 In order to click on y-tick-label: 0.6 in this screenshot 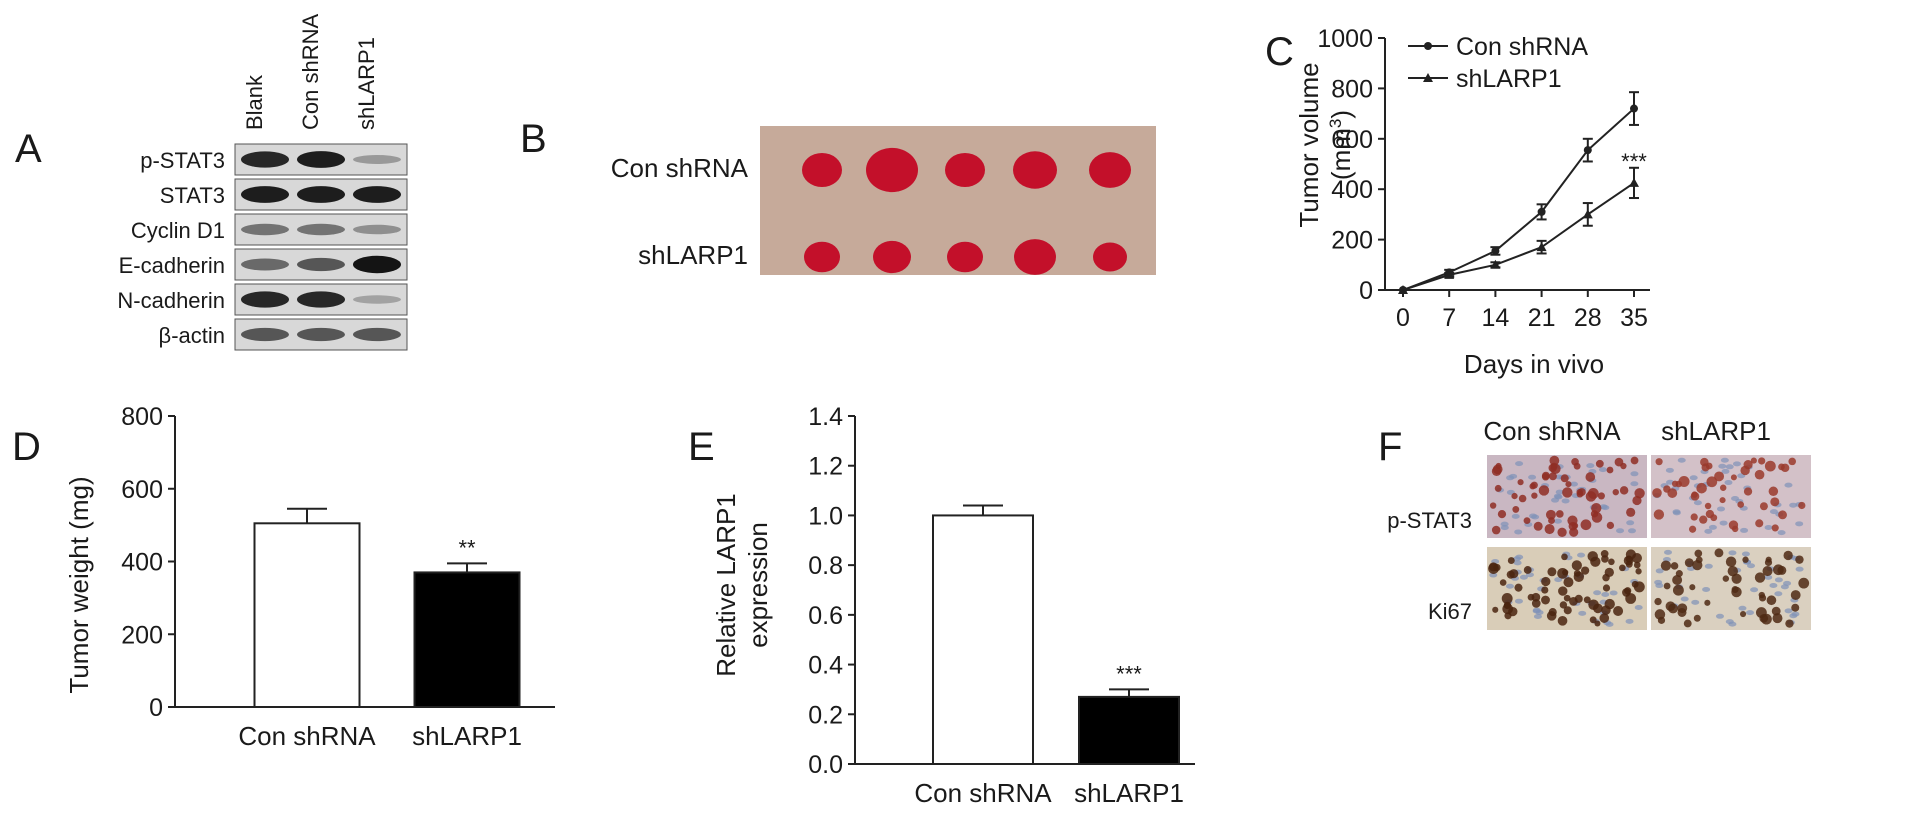, I will do `click(825, 616)`.